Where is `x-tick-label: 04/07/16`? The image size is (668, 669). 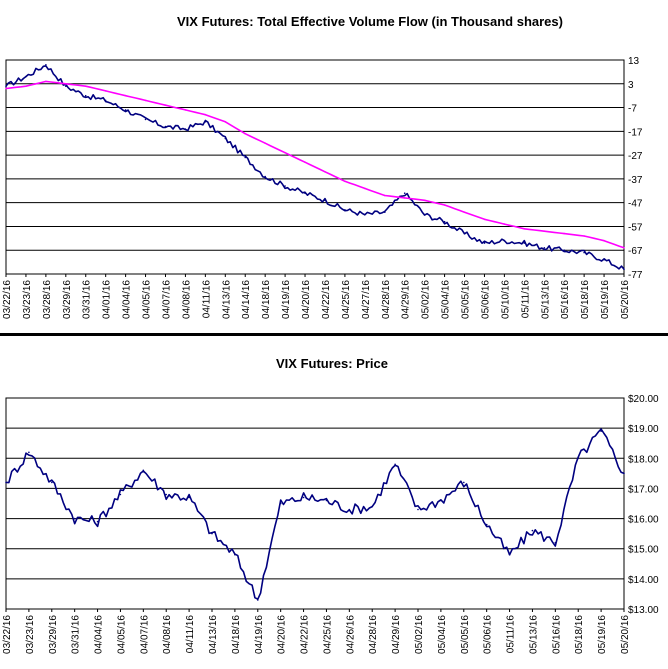
x-tick-label: 04/07/16 is located at coordinates (144, 634).